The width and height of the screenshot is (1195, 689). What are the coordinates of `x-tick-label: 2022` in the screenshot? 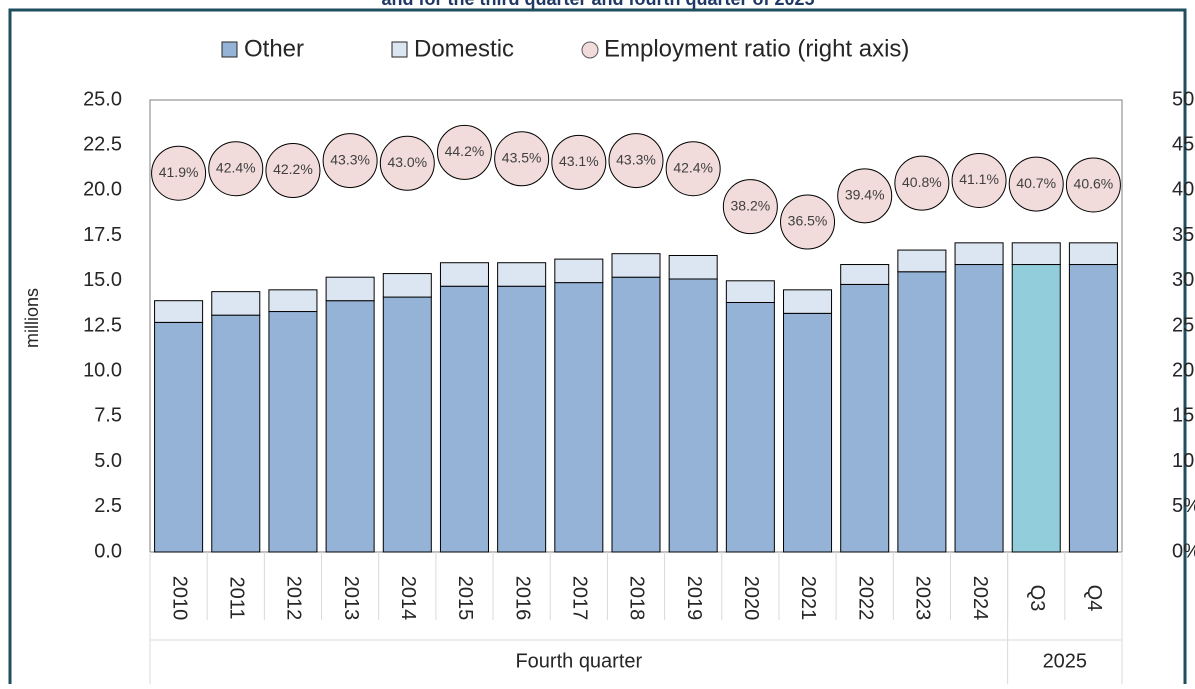 It's located at (865, 598).